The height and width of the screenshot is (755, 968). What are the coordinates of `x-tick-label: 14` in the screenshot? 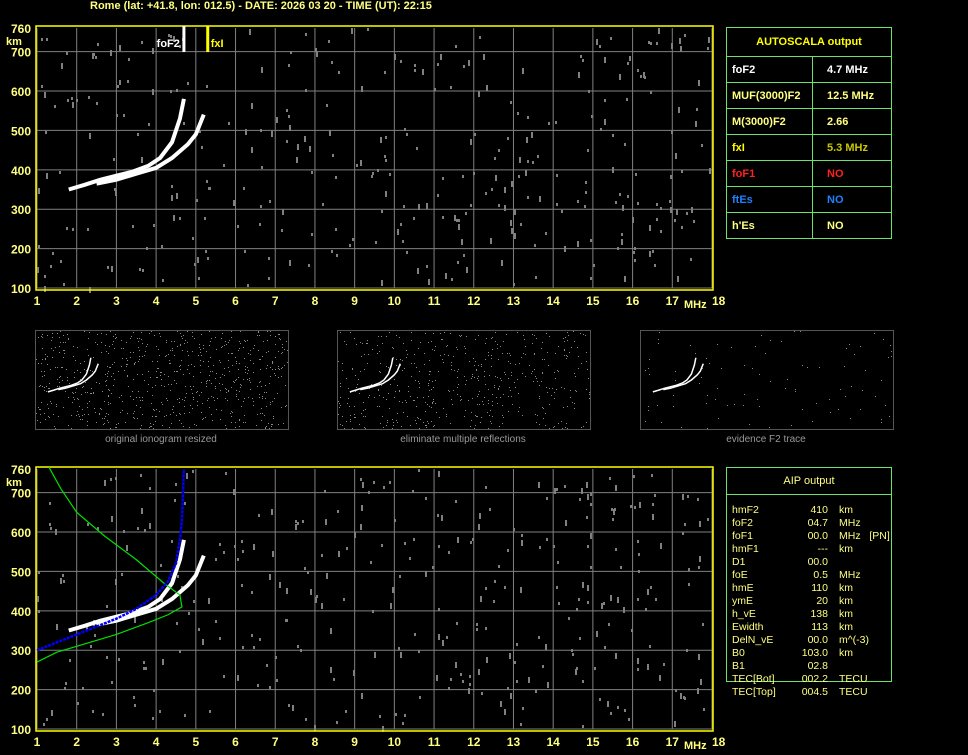 It's located at (553, 742).